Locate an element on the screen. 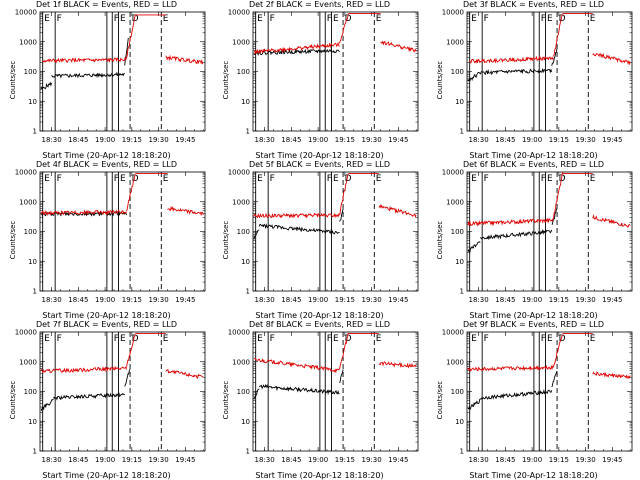  panel-title: Det 5f BLACK = Events, RED = LLD is located at coordinates (319, 164).